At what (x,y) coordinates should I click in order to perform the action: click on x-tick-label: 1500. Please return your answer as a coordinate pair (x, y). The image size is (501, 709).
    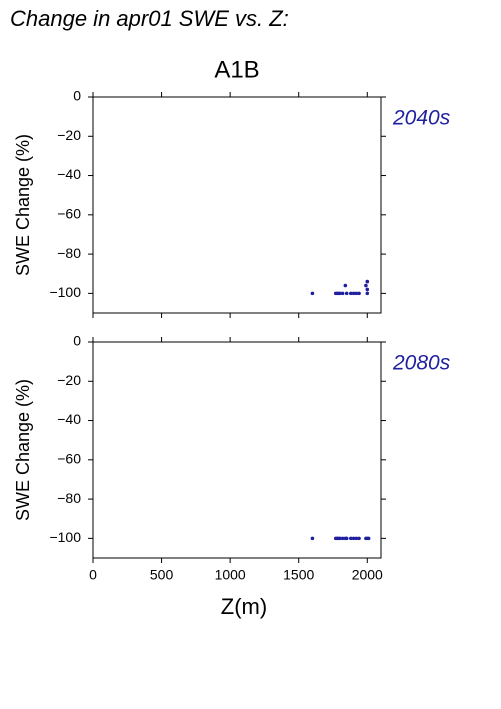
    Looking at the image, I should click on (298, 575).